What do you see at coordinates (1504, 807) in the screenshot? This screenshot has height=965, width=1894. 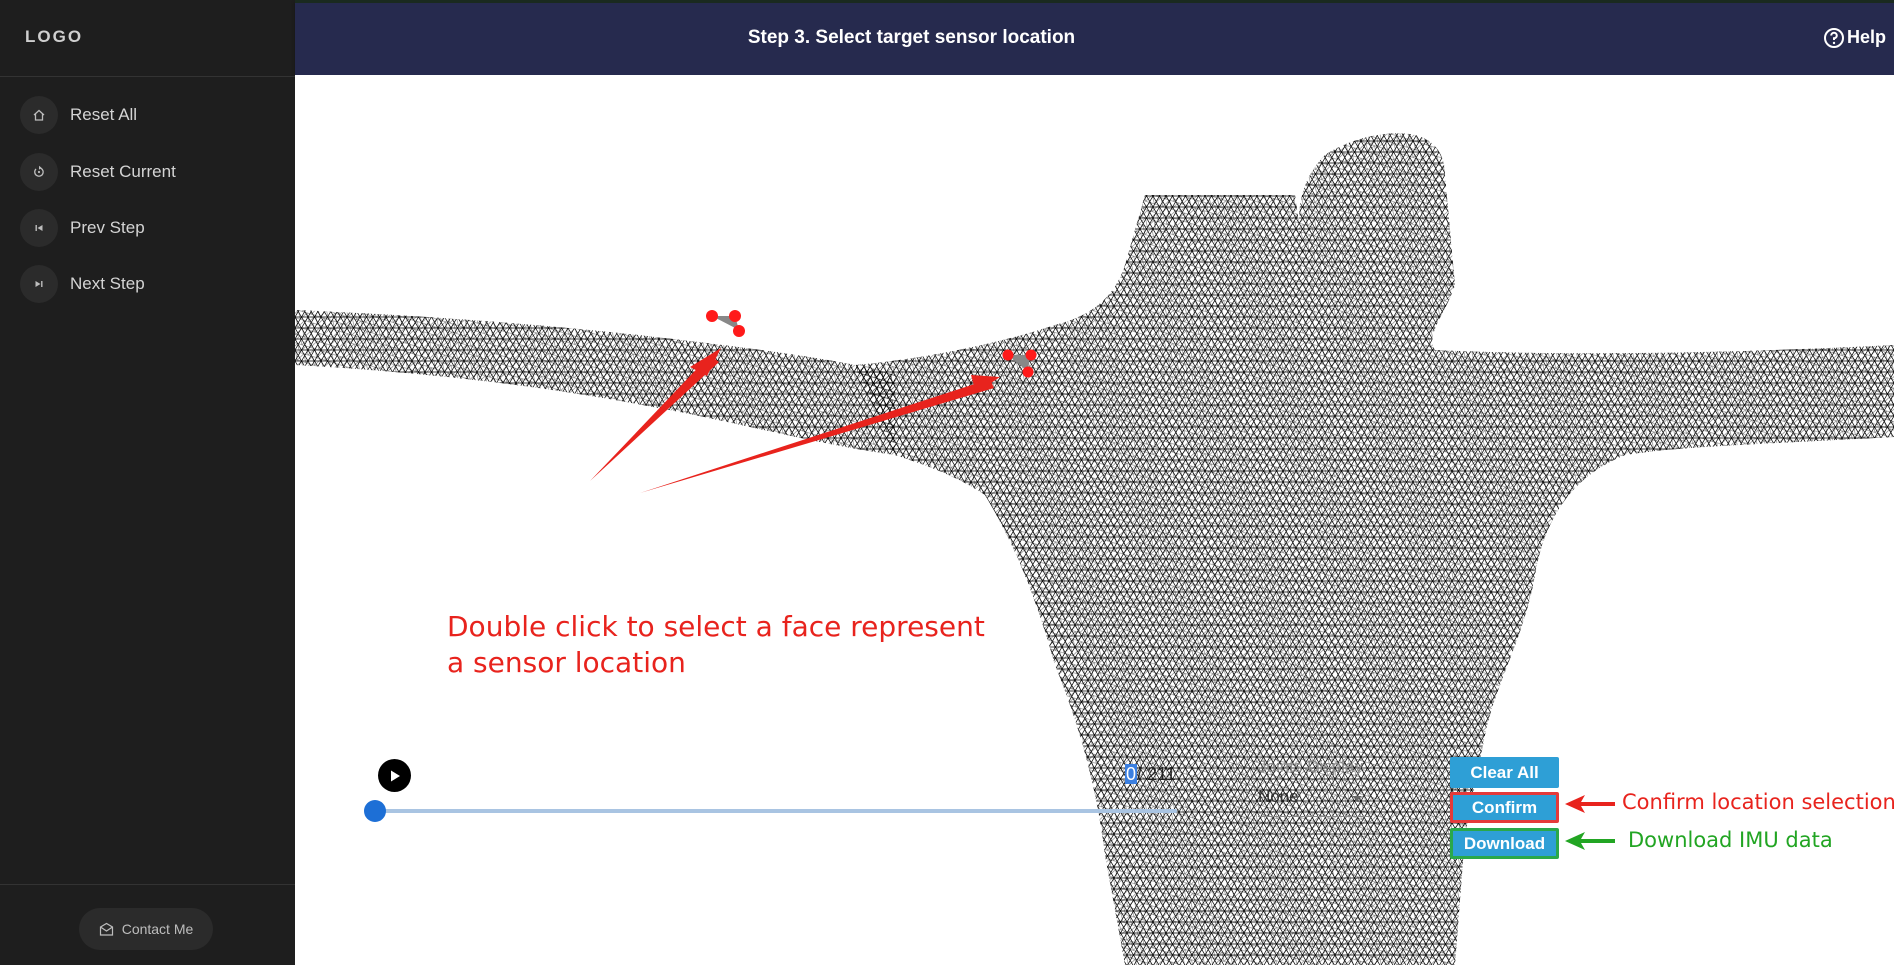 I see `confirm-button: Confirm` at bounding box center [1504, 807].